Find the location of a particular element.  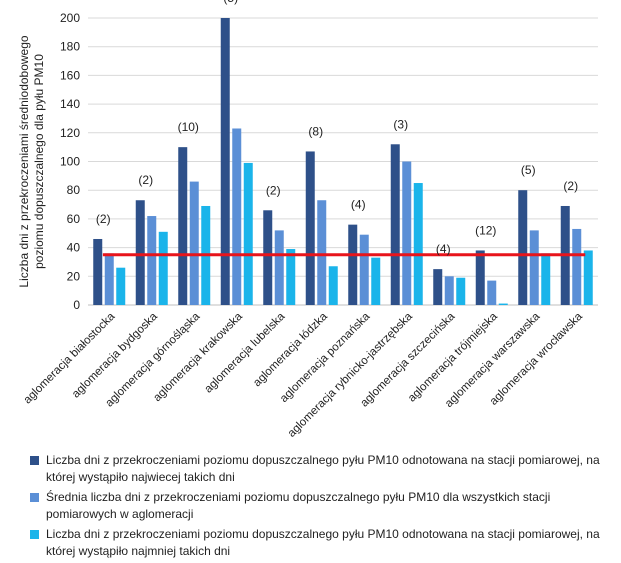

station-count-label: (8) is located at coordinates (315, 131).